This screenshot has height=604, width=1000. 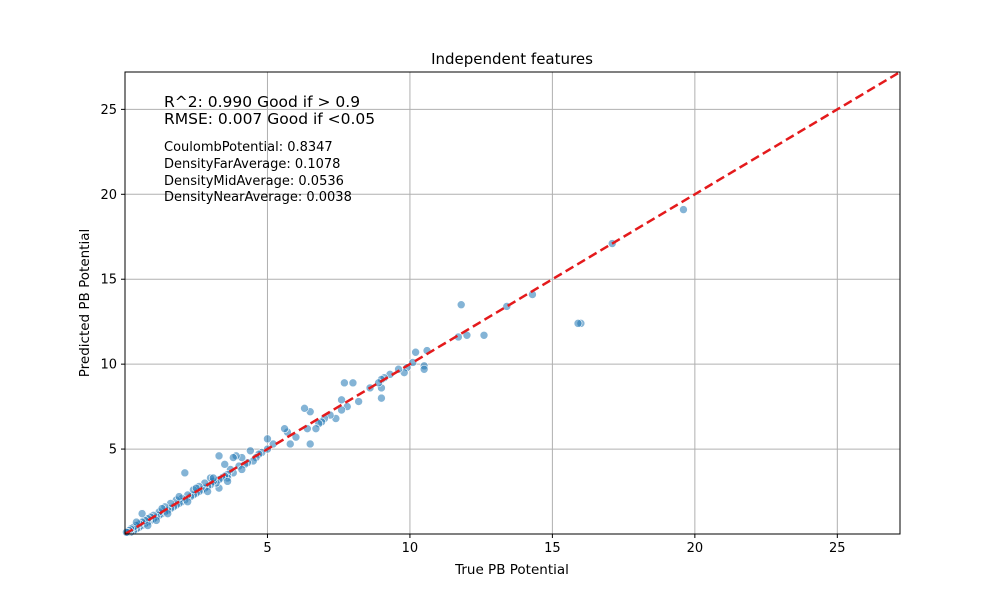 What do you see at coordinates (269, 119) in the screenshot?
I see `rmse-annotation: RMSE: 0.007 Good if <0.05` at bounding box center [269, 119].